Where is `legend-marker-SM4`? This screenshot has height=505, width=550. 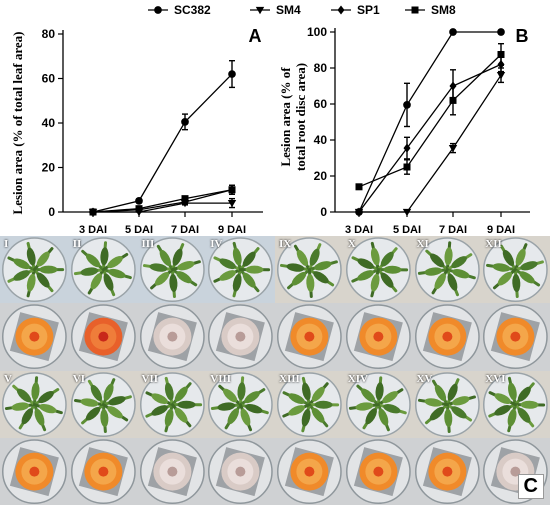 legend-marker-SM4 is located at coordinates (260, 10).